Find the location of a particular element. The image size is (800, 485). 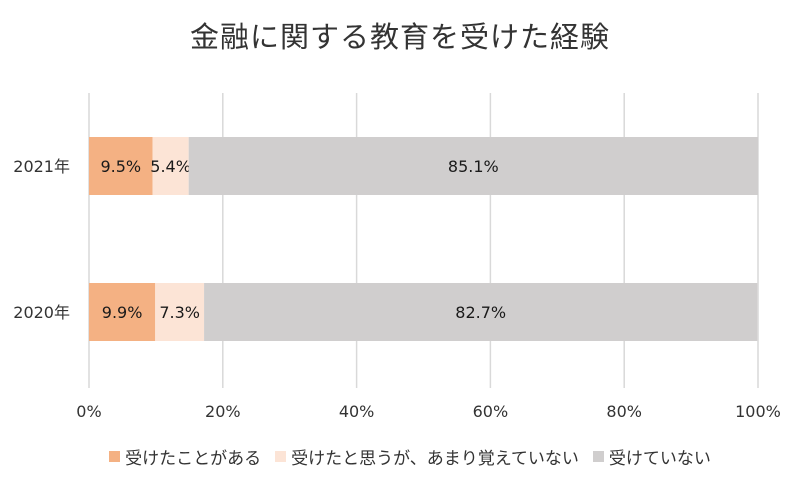

data-label: 5.4% is located at coordinates (170, 166).